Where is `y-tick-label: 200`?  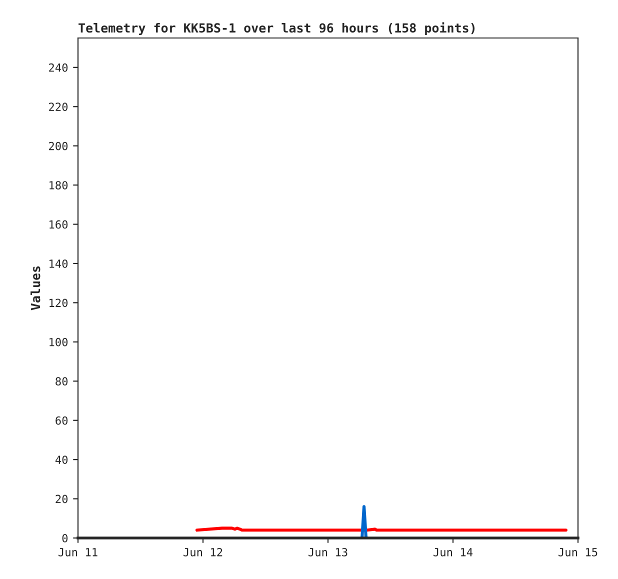
y-tick-label: 200 is located at coordinates (58, 146).